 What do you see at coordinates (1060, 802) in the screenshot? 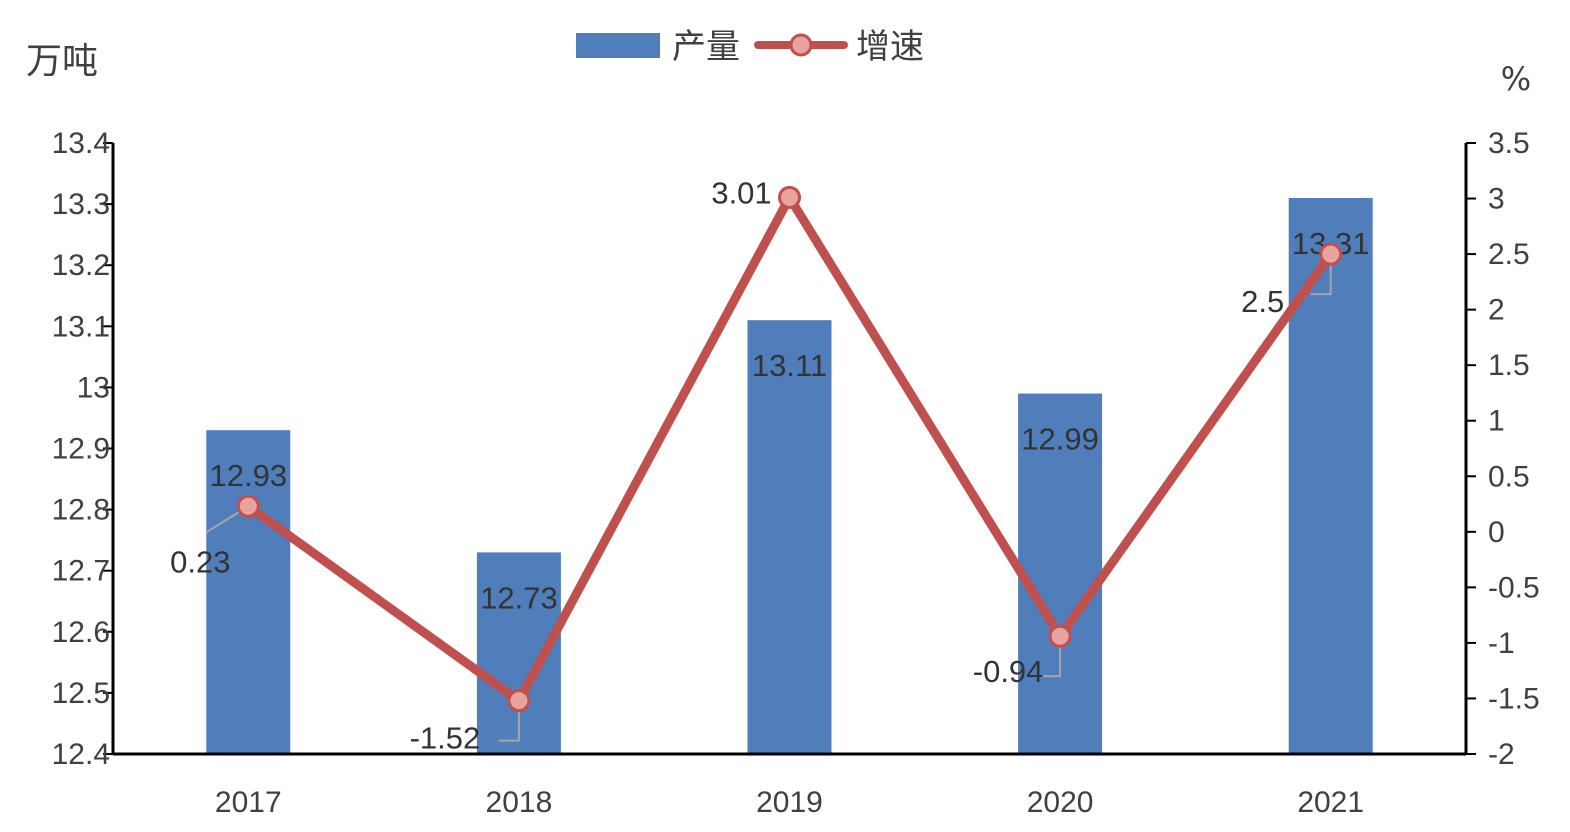
I see `x-tick-label: 2020` at bounding box center [1060, 802].